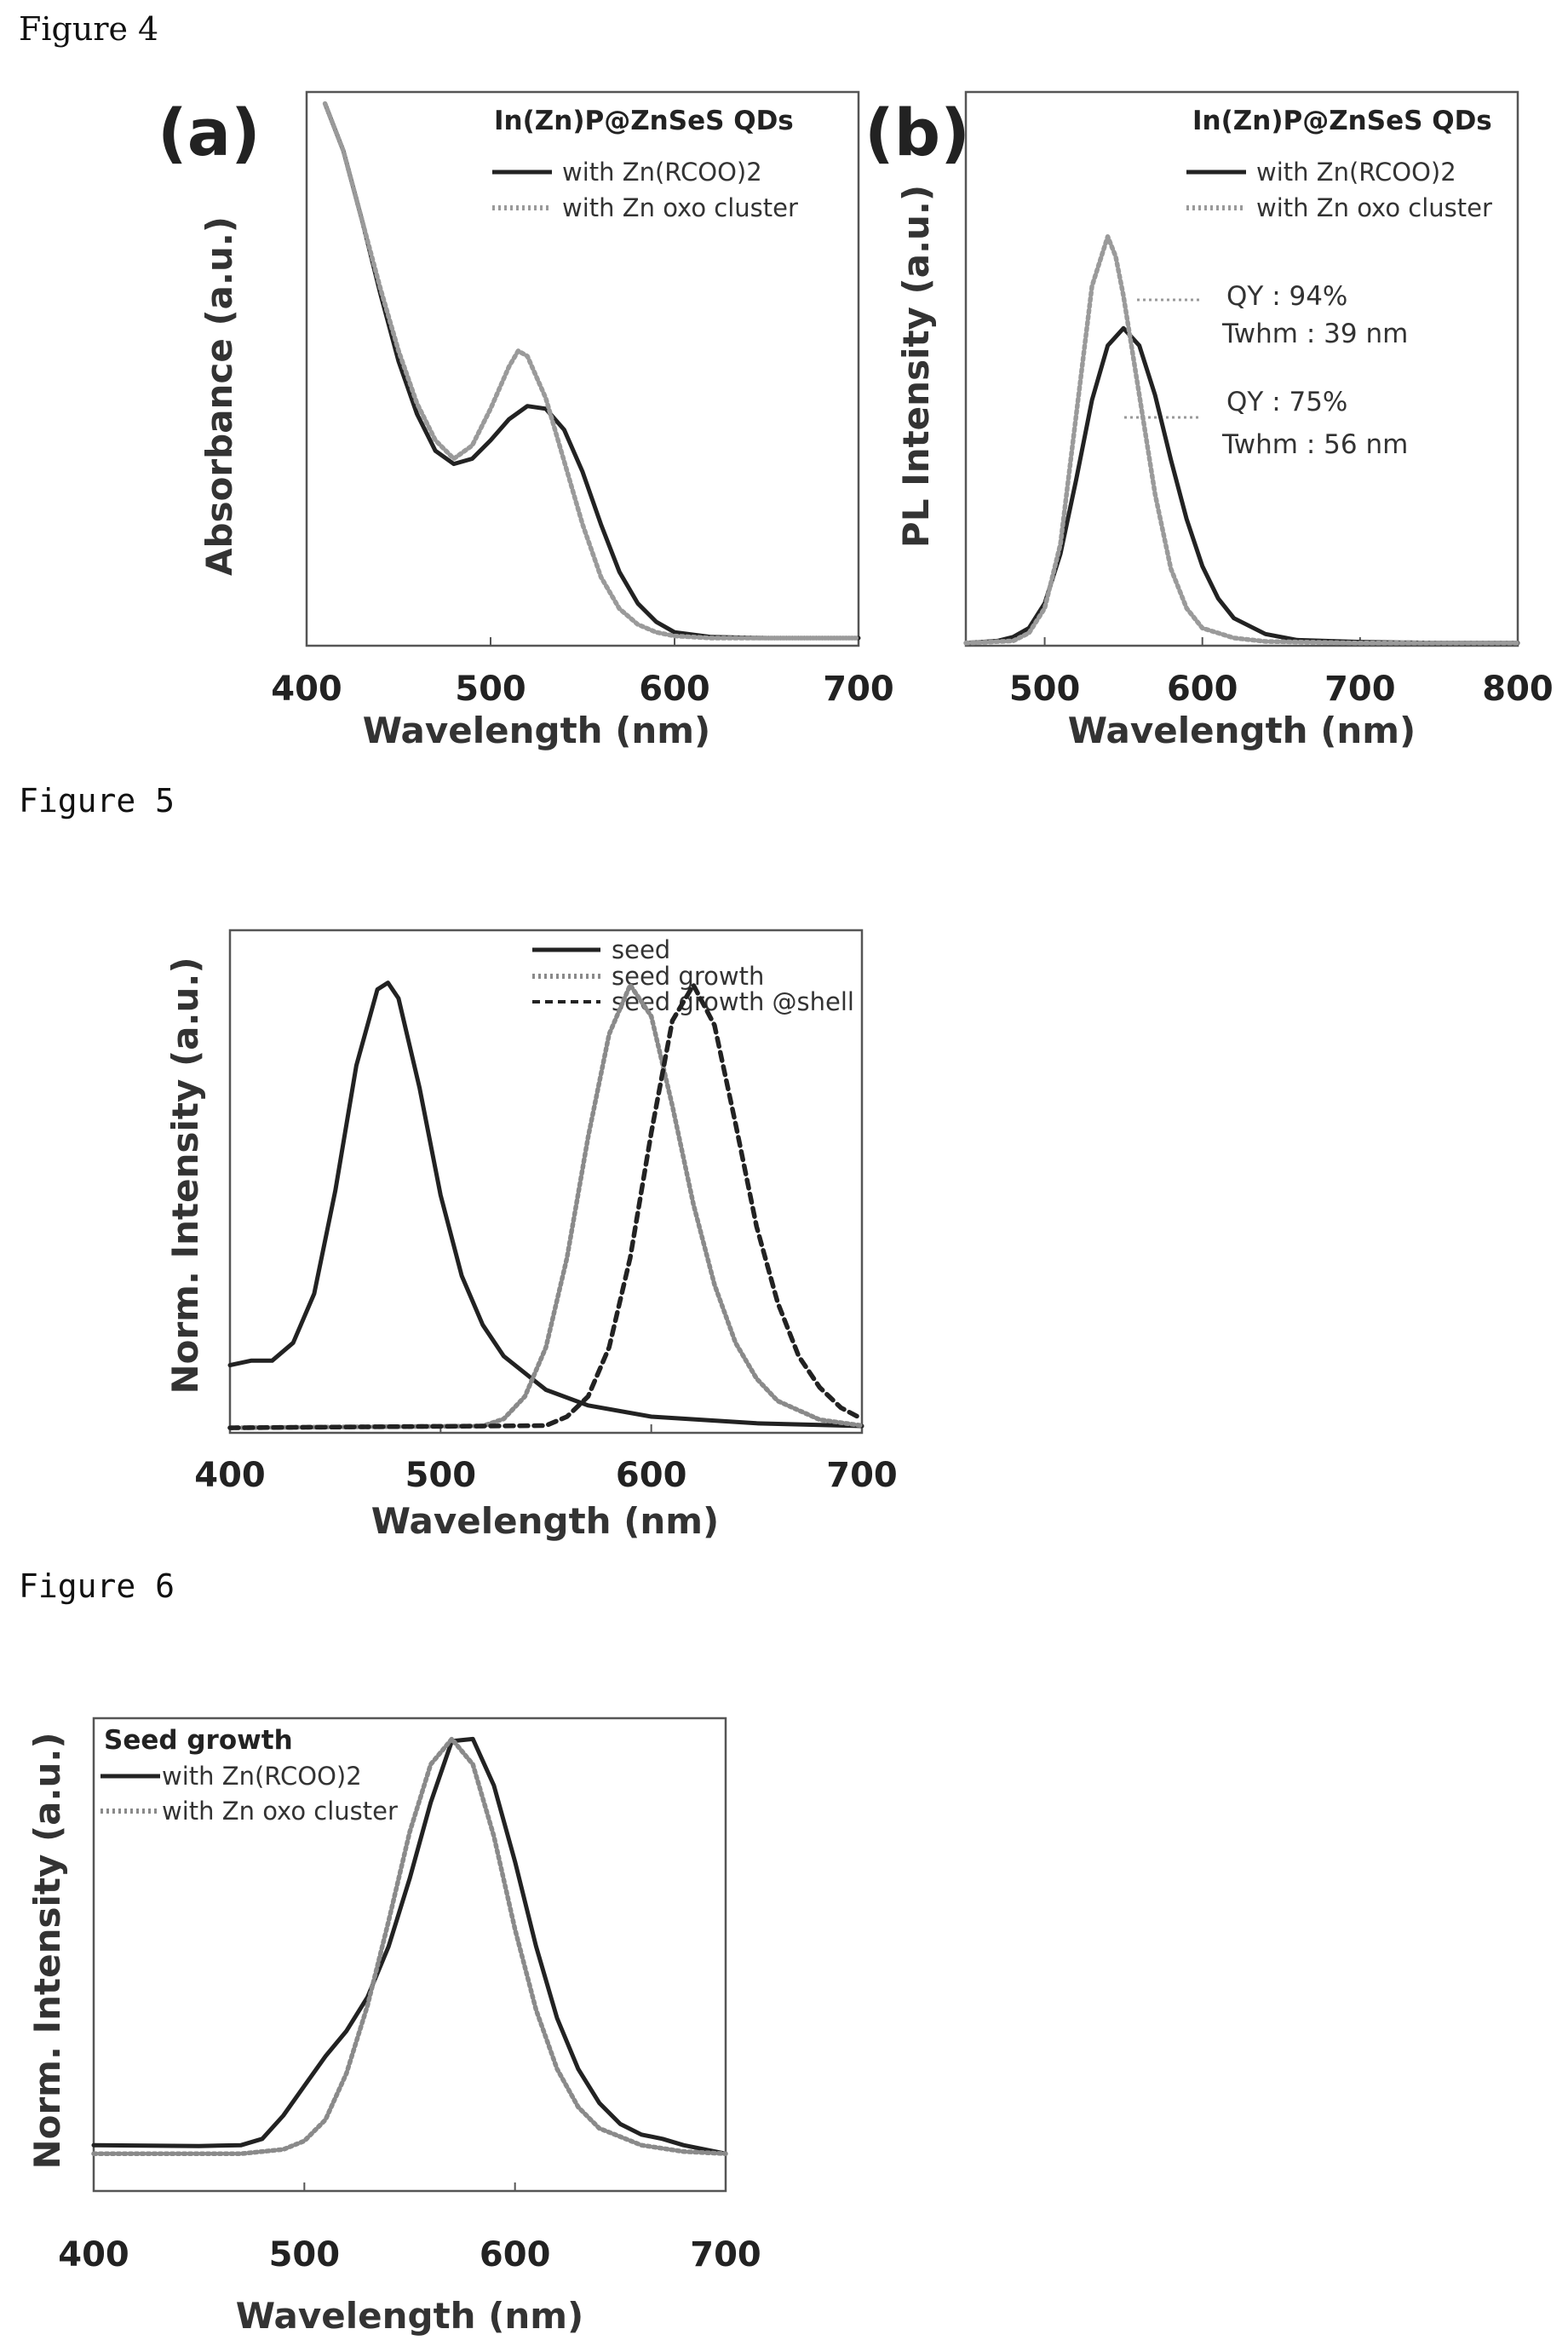 This screenshot has height=2352, width=1568. Describe the element at coordinates (917, 132) in the screenshot. I see `panel-label: (b)` at that location.